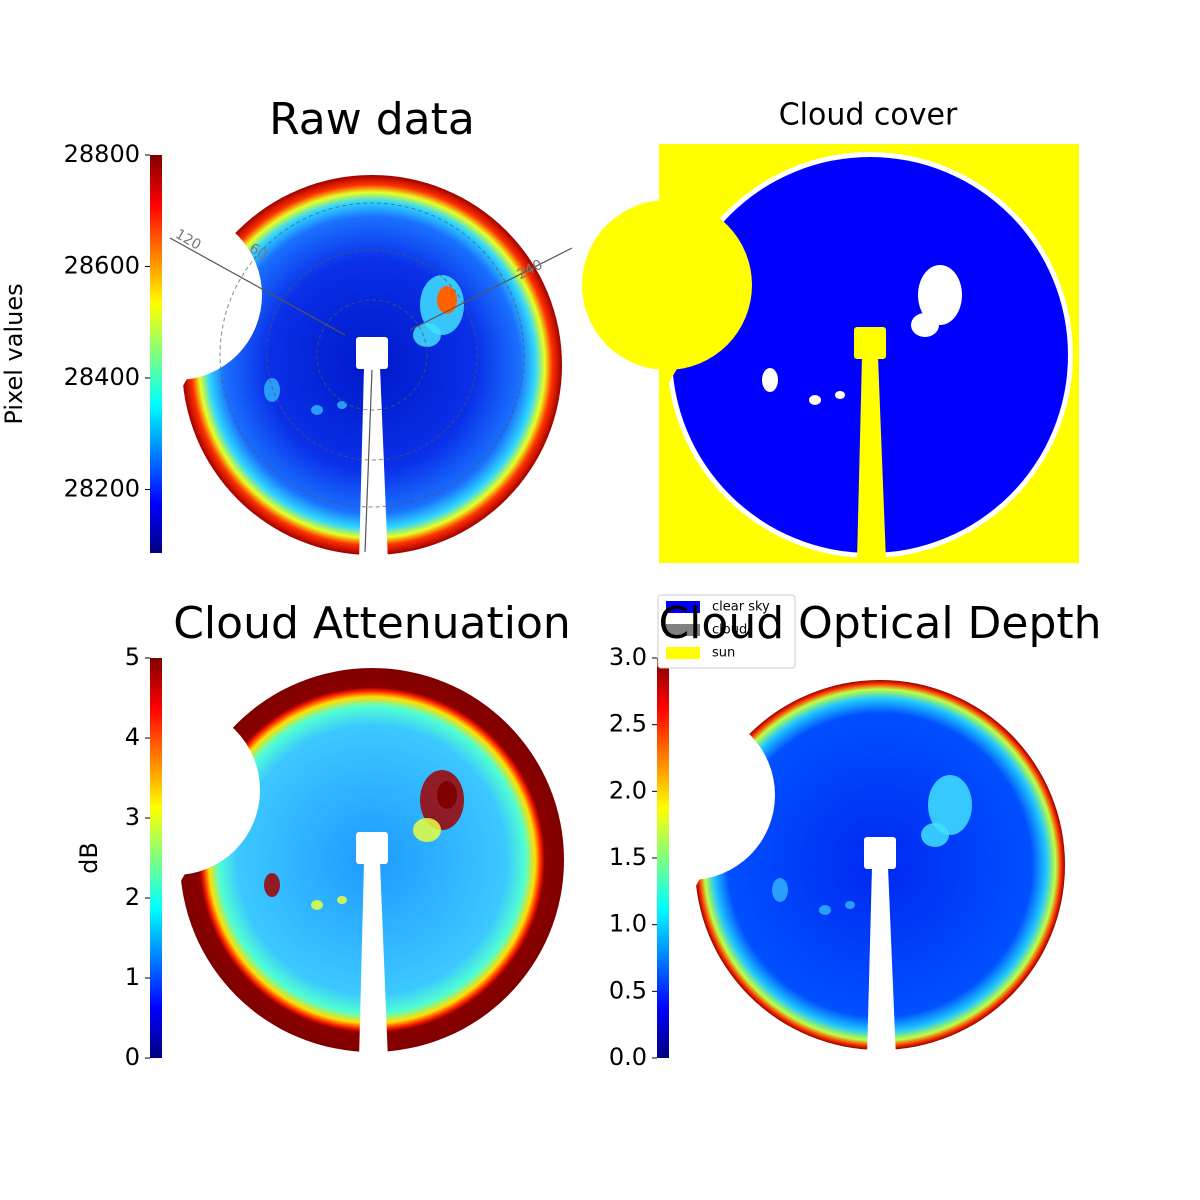 The image size is (1200, 1200). What do you see at coordinates (628, 990) in the screenshot?
I see `tick-label: 0.5` at bounding box center [628, 990].